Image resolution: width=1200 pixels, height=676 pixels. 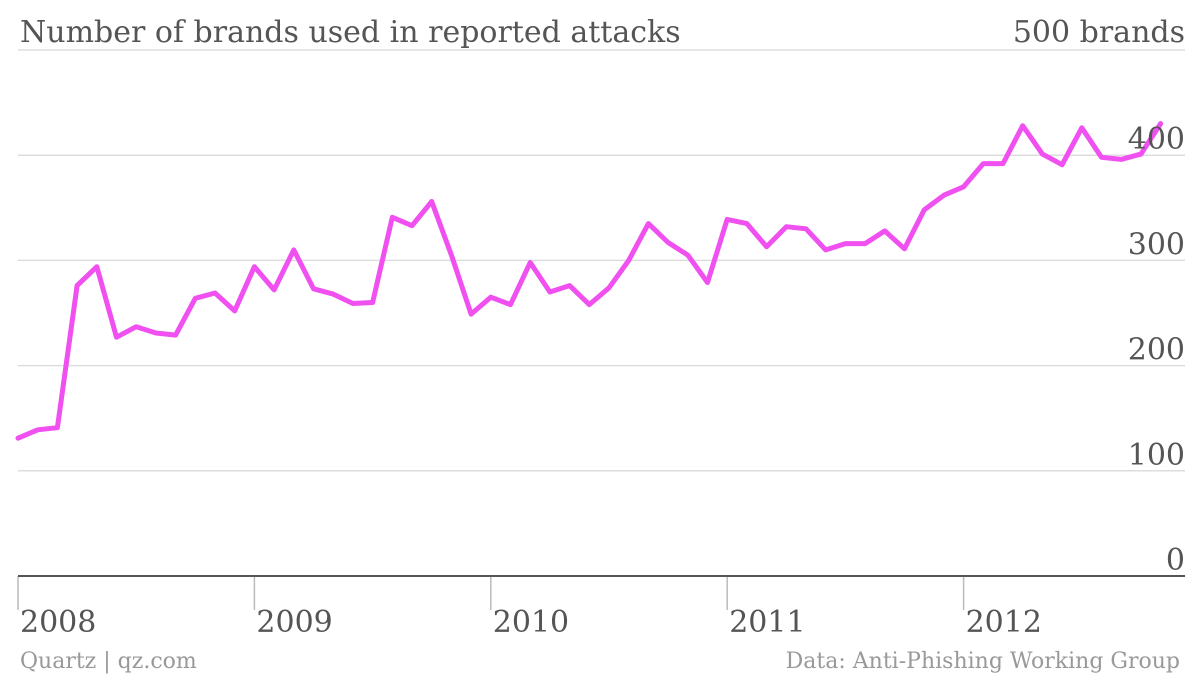 I want to click on x-tick-label: 2009, so click(x=294, y=622).